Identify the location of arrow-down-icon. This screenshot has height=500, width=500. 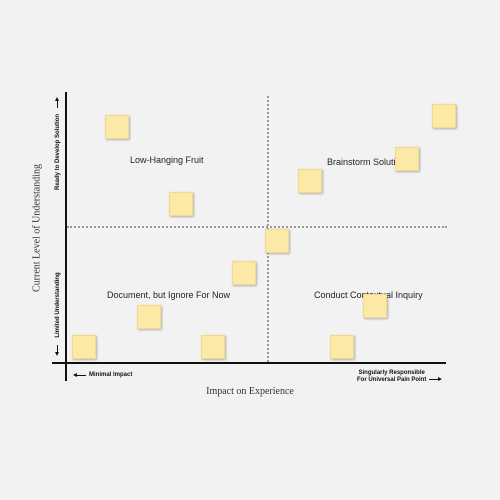
(57, 350).